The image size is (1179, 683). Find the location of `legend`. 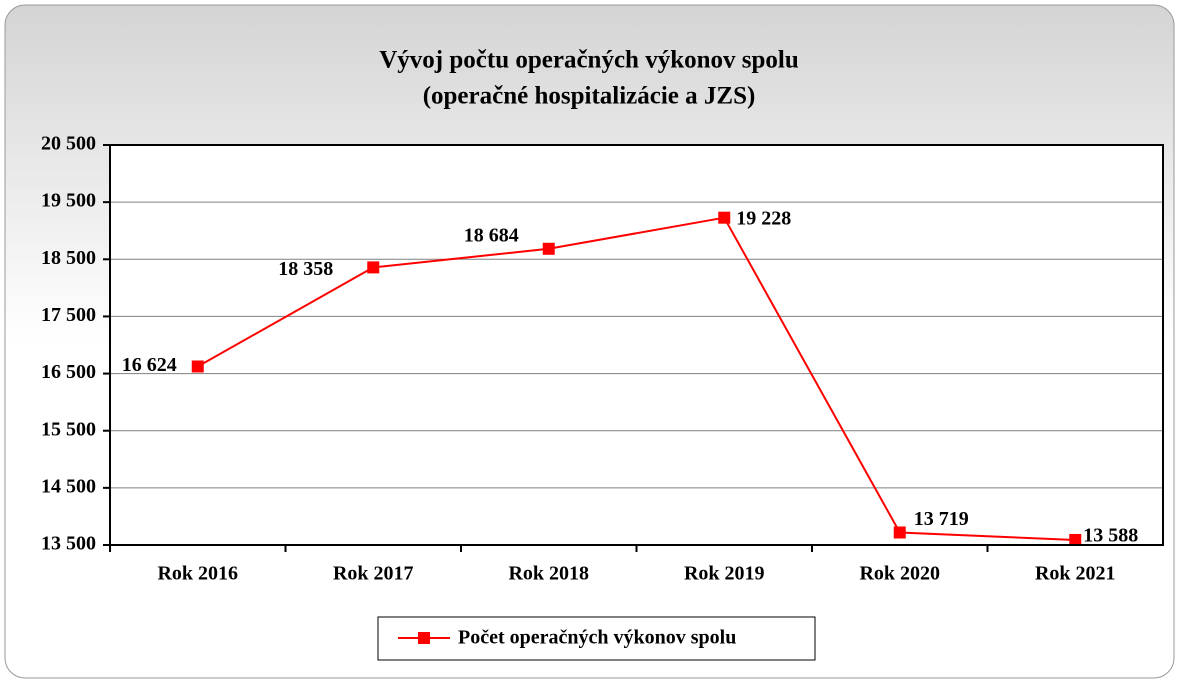

legend is located at coordinates (596, 638).